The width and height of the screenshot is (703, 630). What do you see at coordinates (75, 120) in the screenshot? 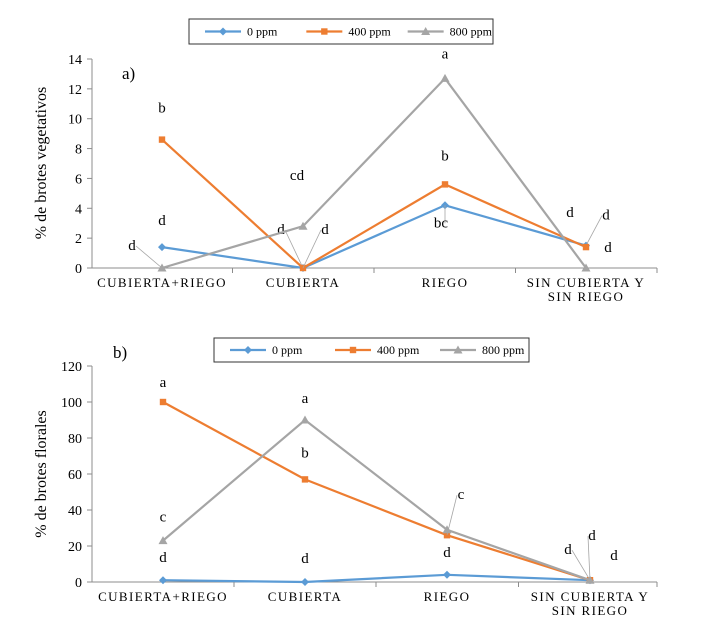
I see `y-tick-label: 10` at bounding box center [75, 120].